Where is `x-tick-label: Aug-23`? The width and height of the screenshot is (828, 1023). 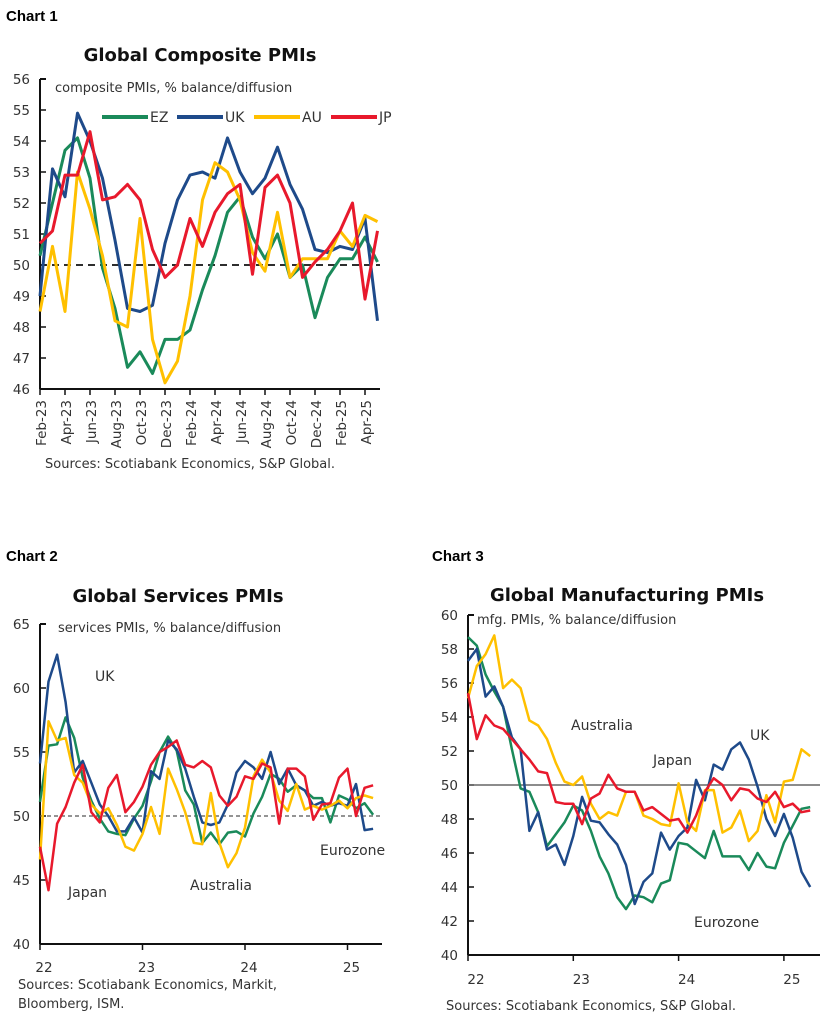 x-tick-label: Aug-23 is located at coordinates (117, 424).